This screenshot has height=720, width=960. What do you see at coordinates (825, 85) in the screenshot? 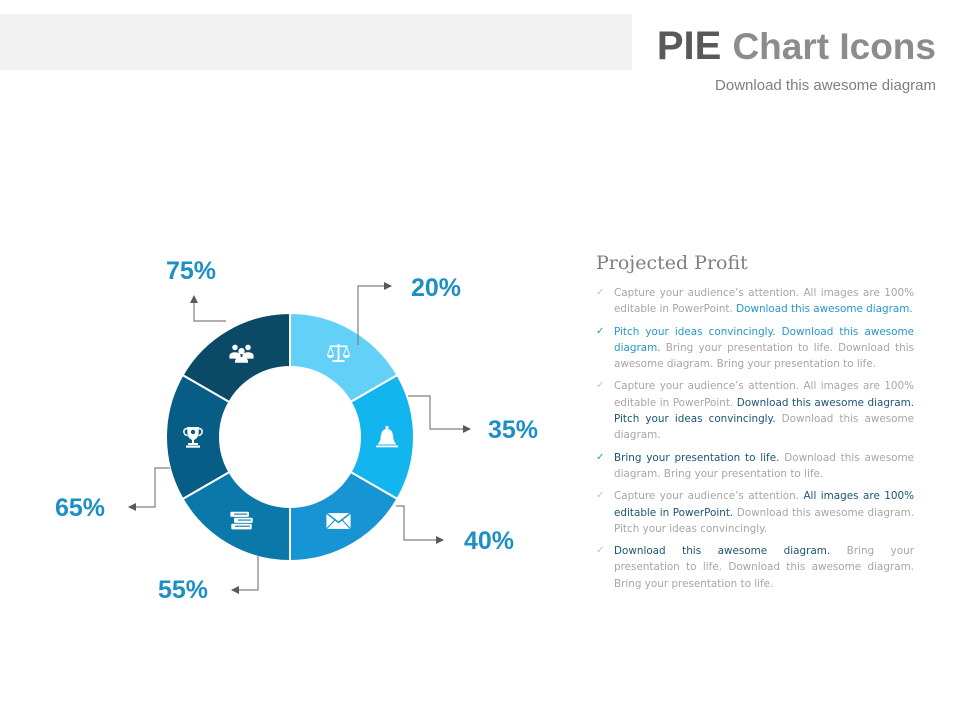
I see `page-subtitle: Download this awesome diagram` at bounding box center [825, 85].